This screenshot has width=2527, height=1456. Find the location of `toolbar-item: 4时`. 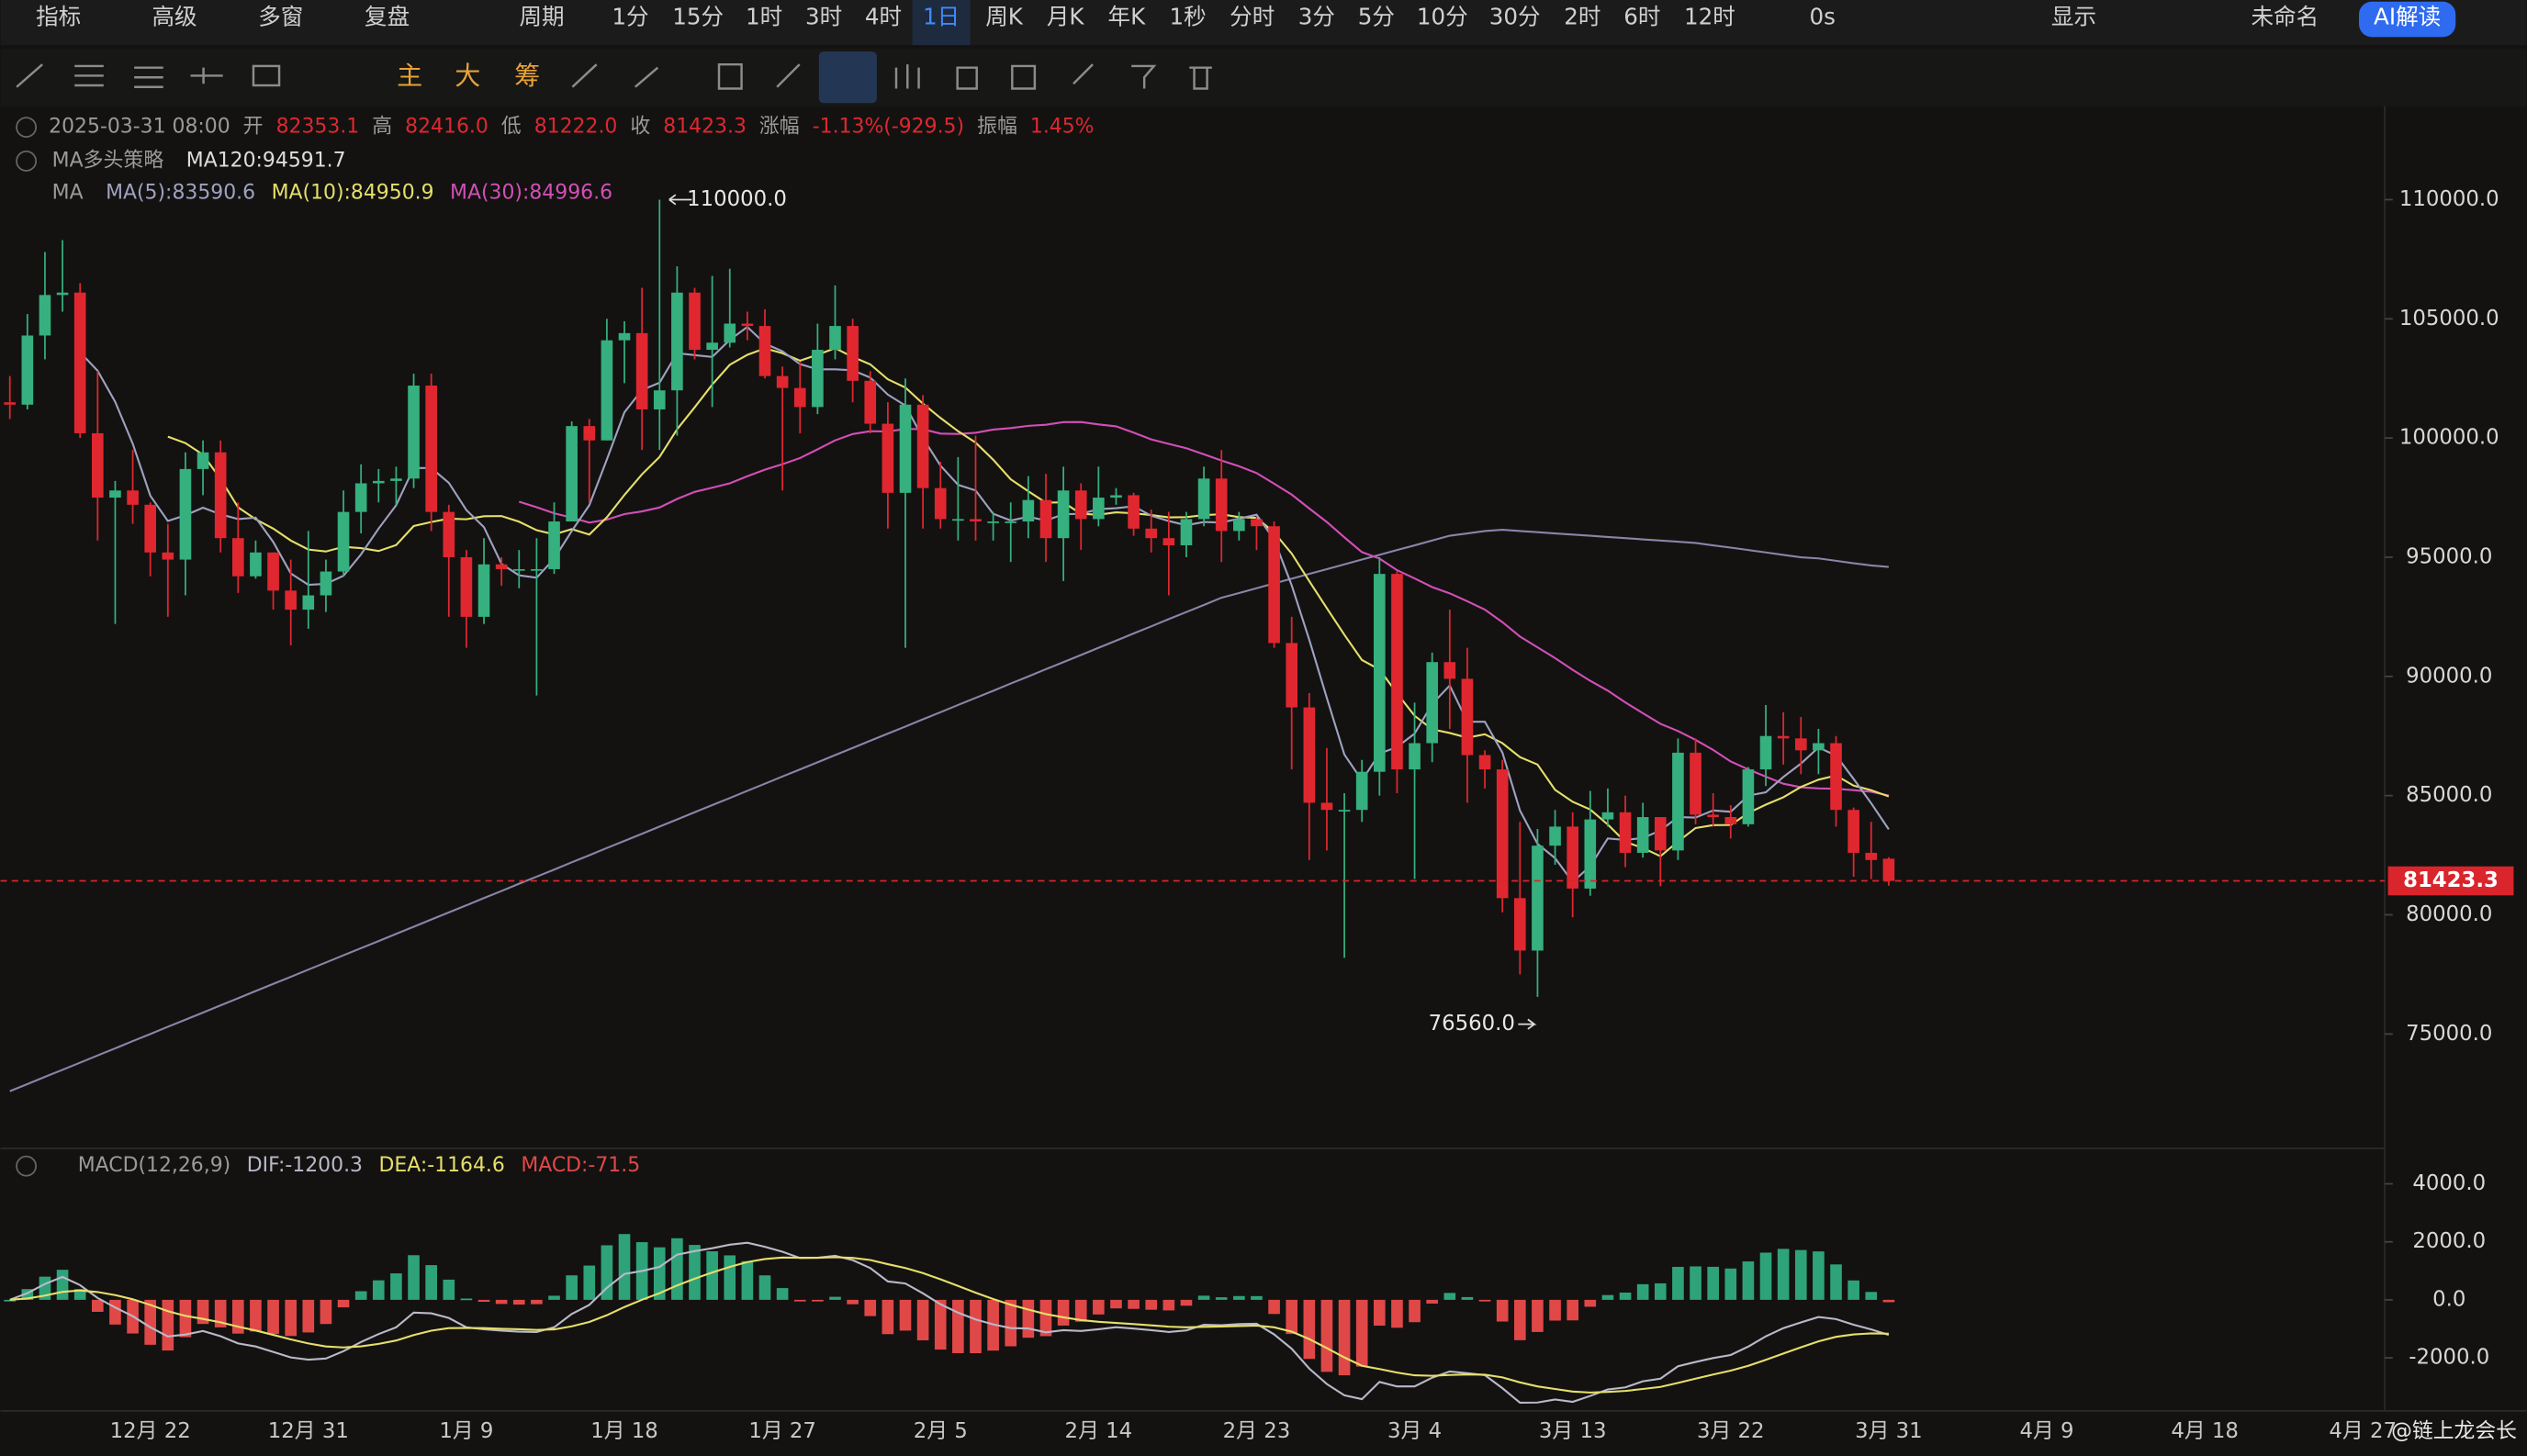

toolbar-item: 4时 is located at coordinates (883, 16).